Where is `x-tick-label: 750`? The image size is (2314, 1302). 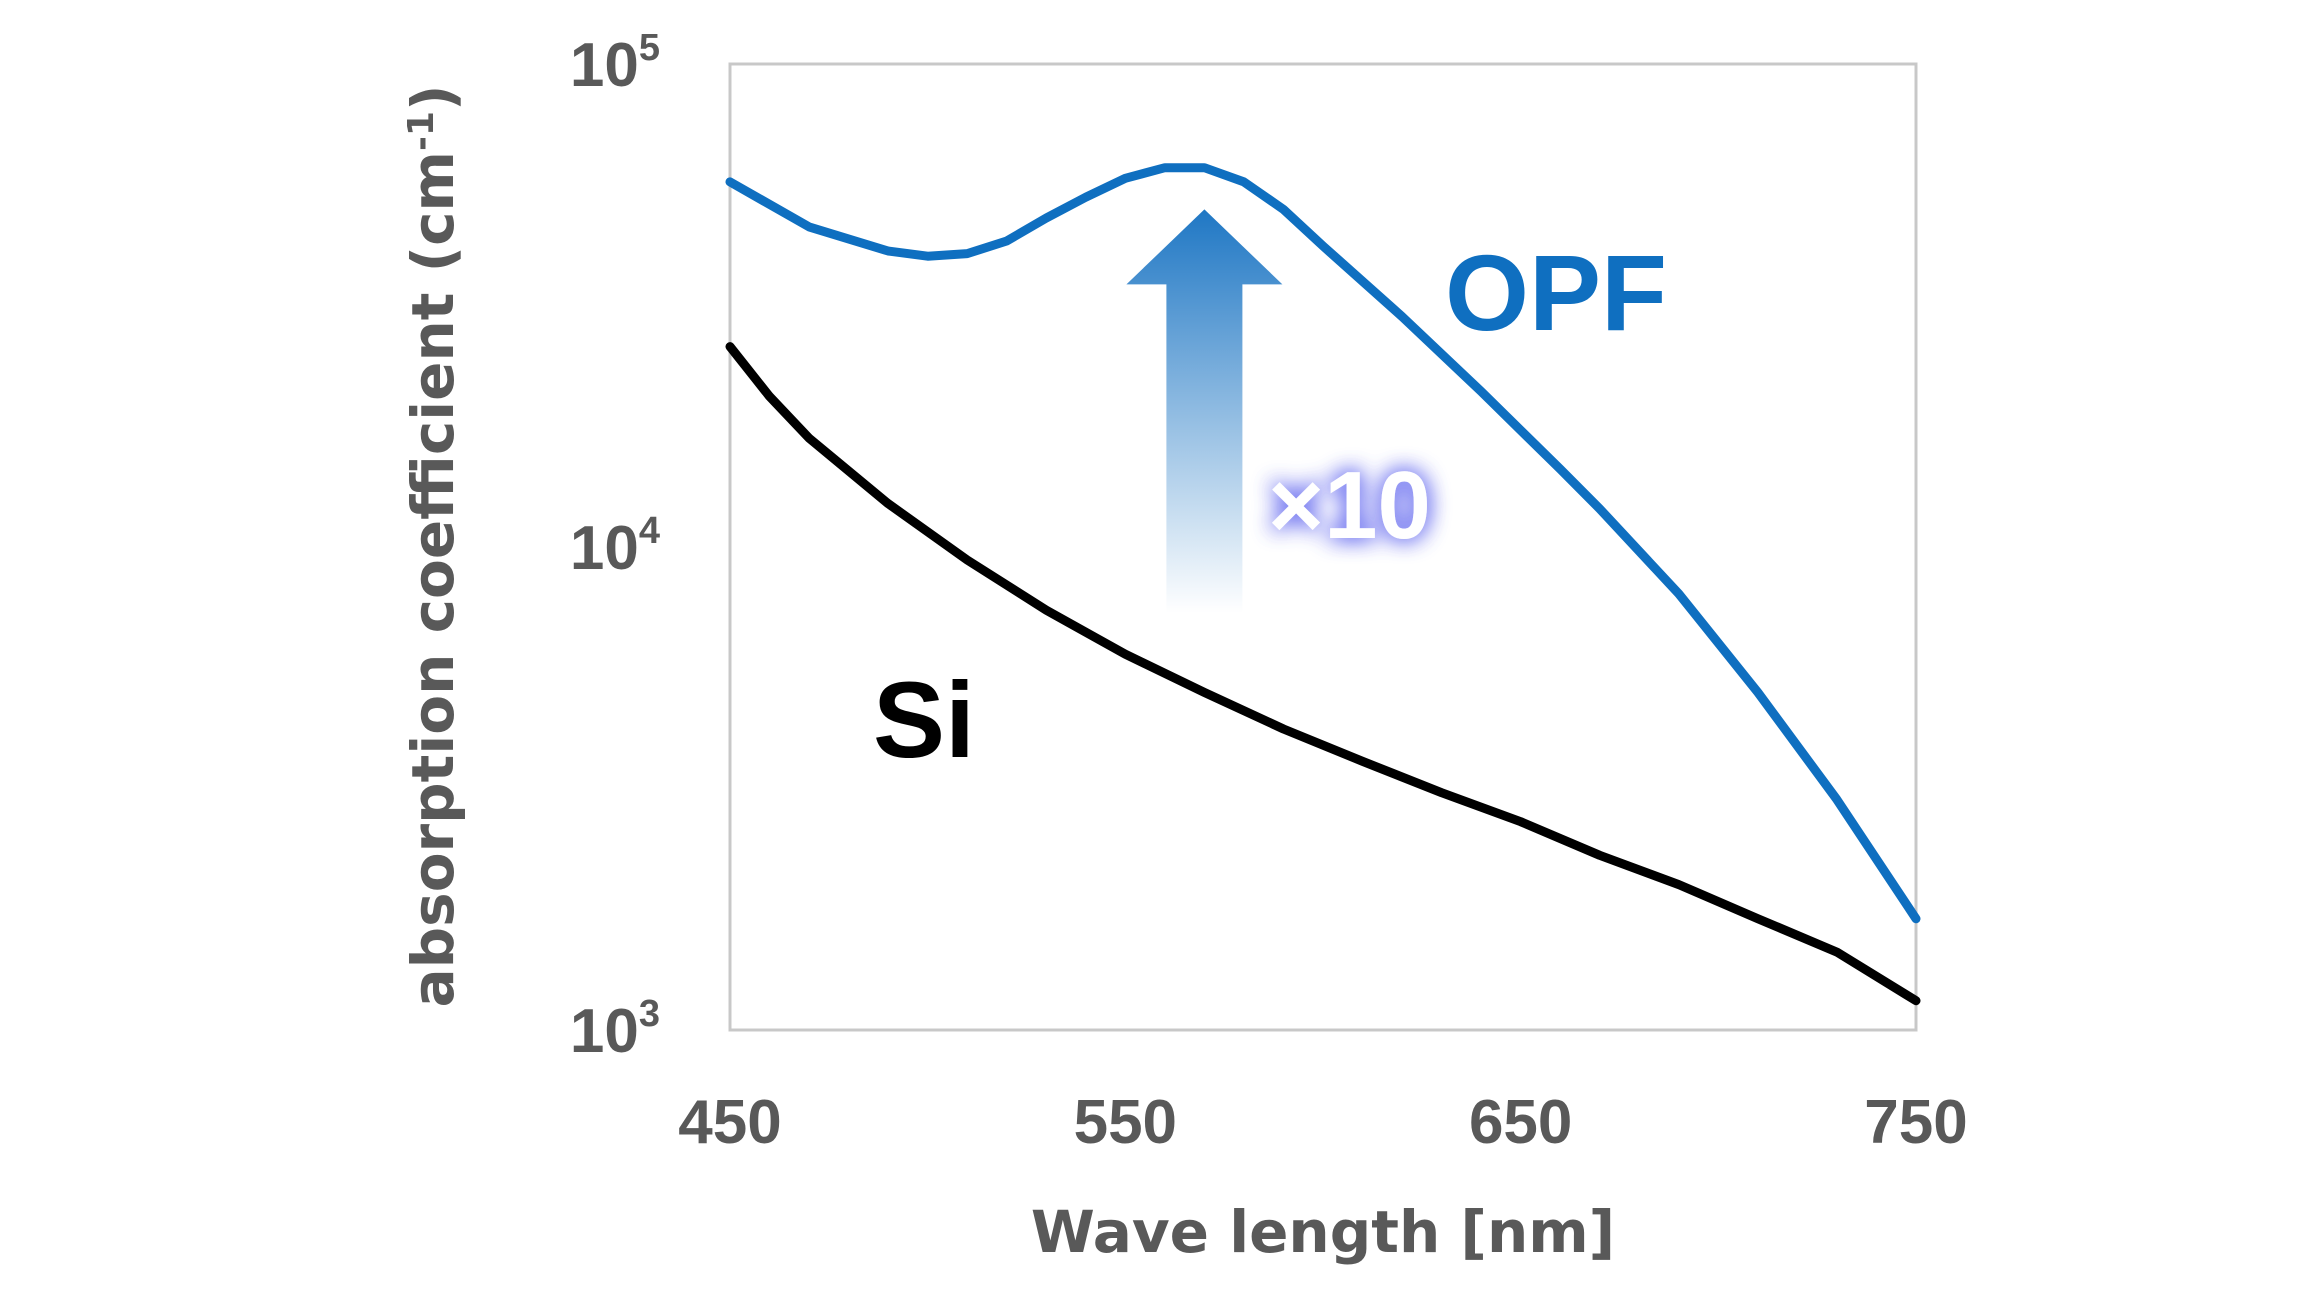 x-tick-label: 750 is located at coordinates (1915, 1122).